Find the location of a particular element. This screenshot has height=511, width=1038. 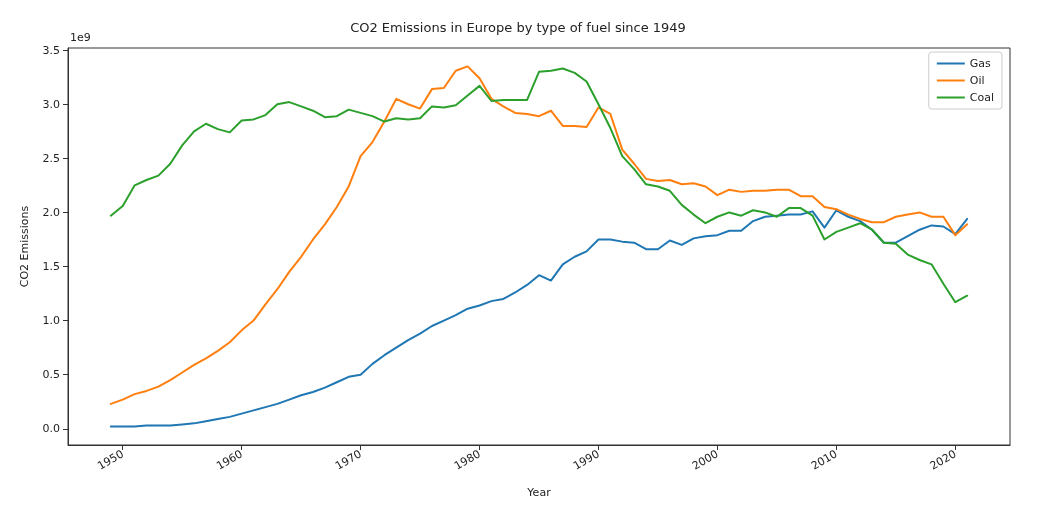

y-tick-label: 2.5 is located at coordinates (51, 158).